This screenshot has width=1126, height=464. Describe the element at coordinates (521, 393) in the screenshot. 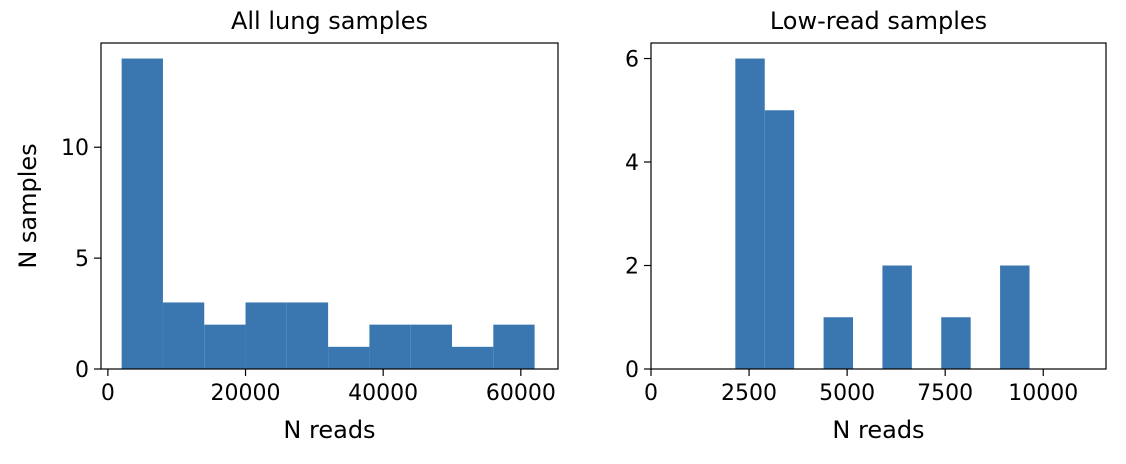

I see `x-tick-label: 60000` at that location.